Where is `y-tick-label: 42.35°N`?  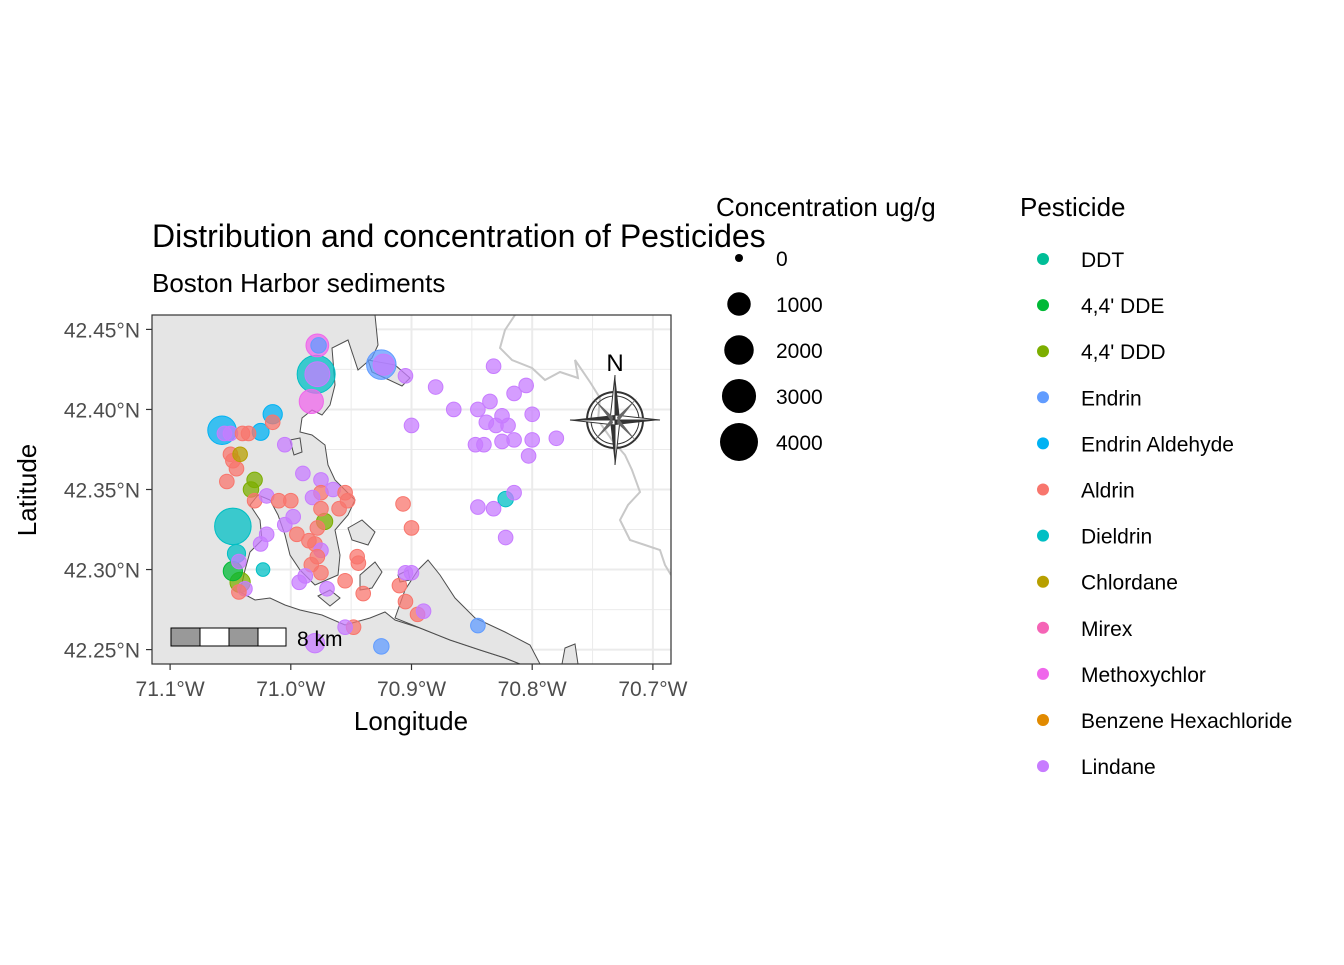
y-tick-label: 42.35°N is located at coordinates (102, 491).